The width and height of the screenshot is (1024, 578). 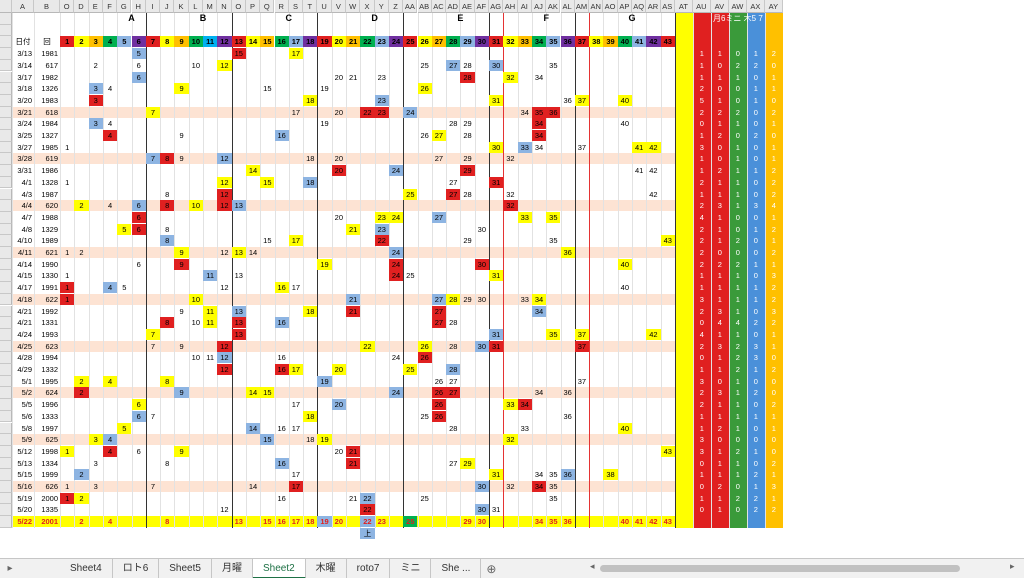 I want to click on number-cell: 21, so click(x=353, y=451).